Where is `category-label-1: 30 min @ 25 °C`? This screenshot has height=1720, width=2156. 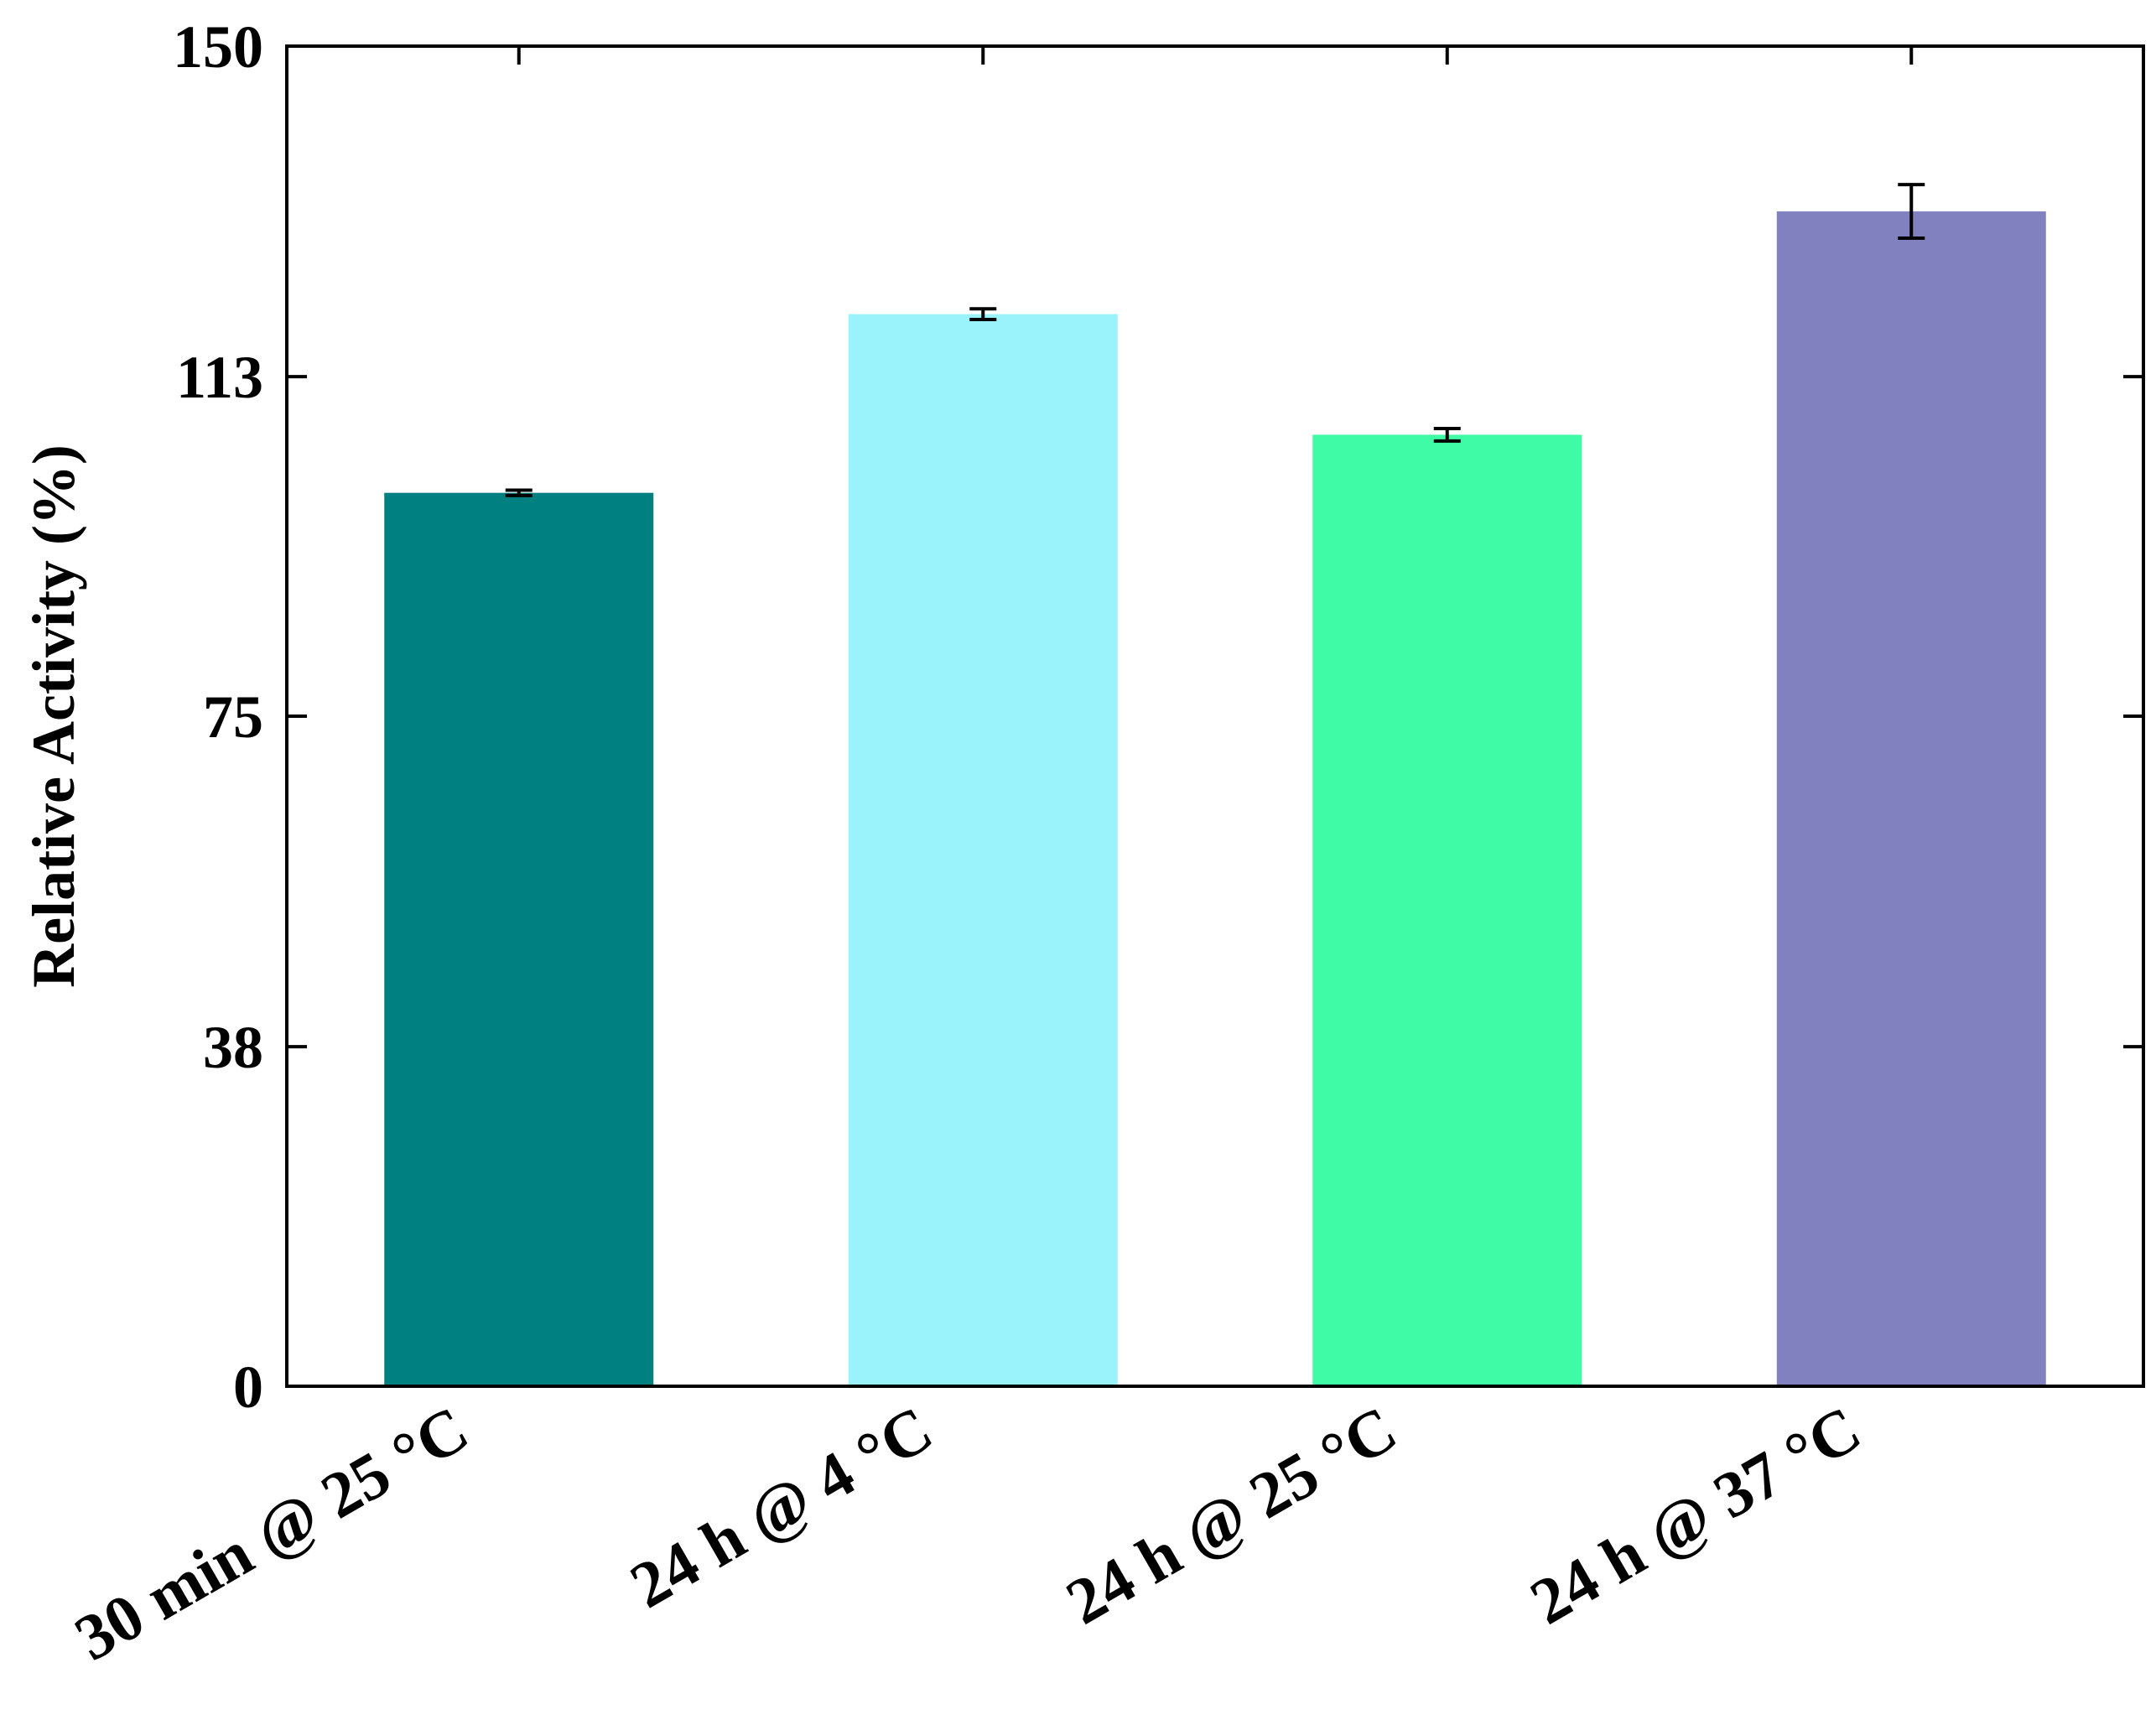
category-label-1: 30 min @ 25 °C is located at coordinates (271, 1532).